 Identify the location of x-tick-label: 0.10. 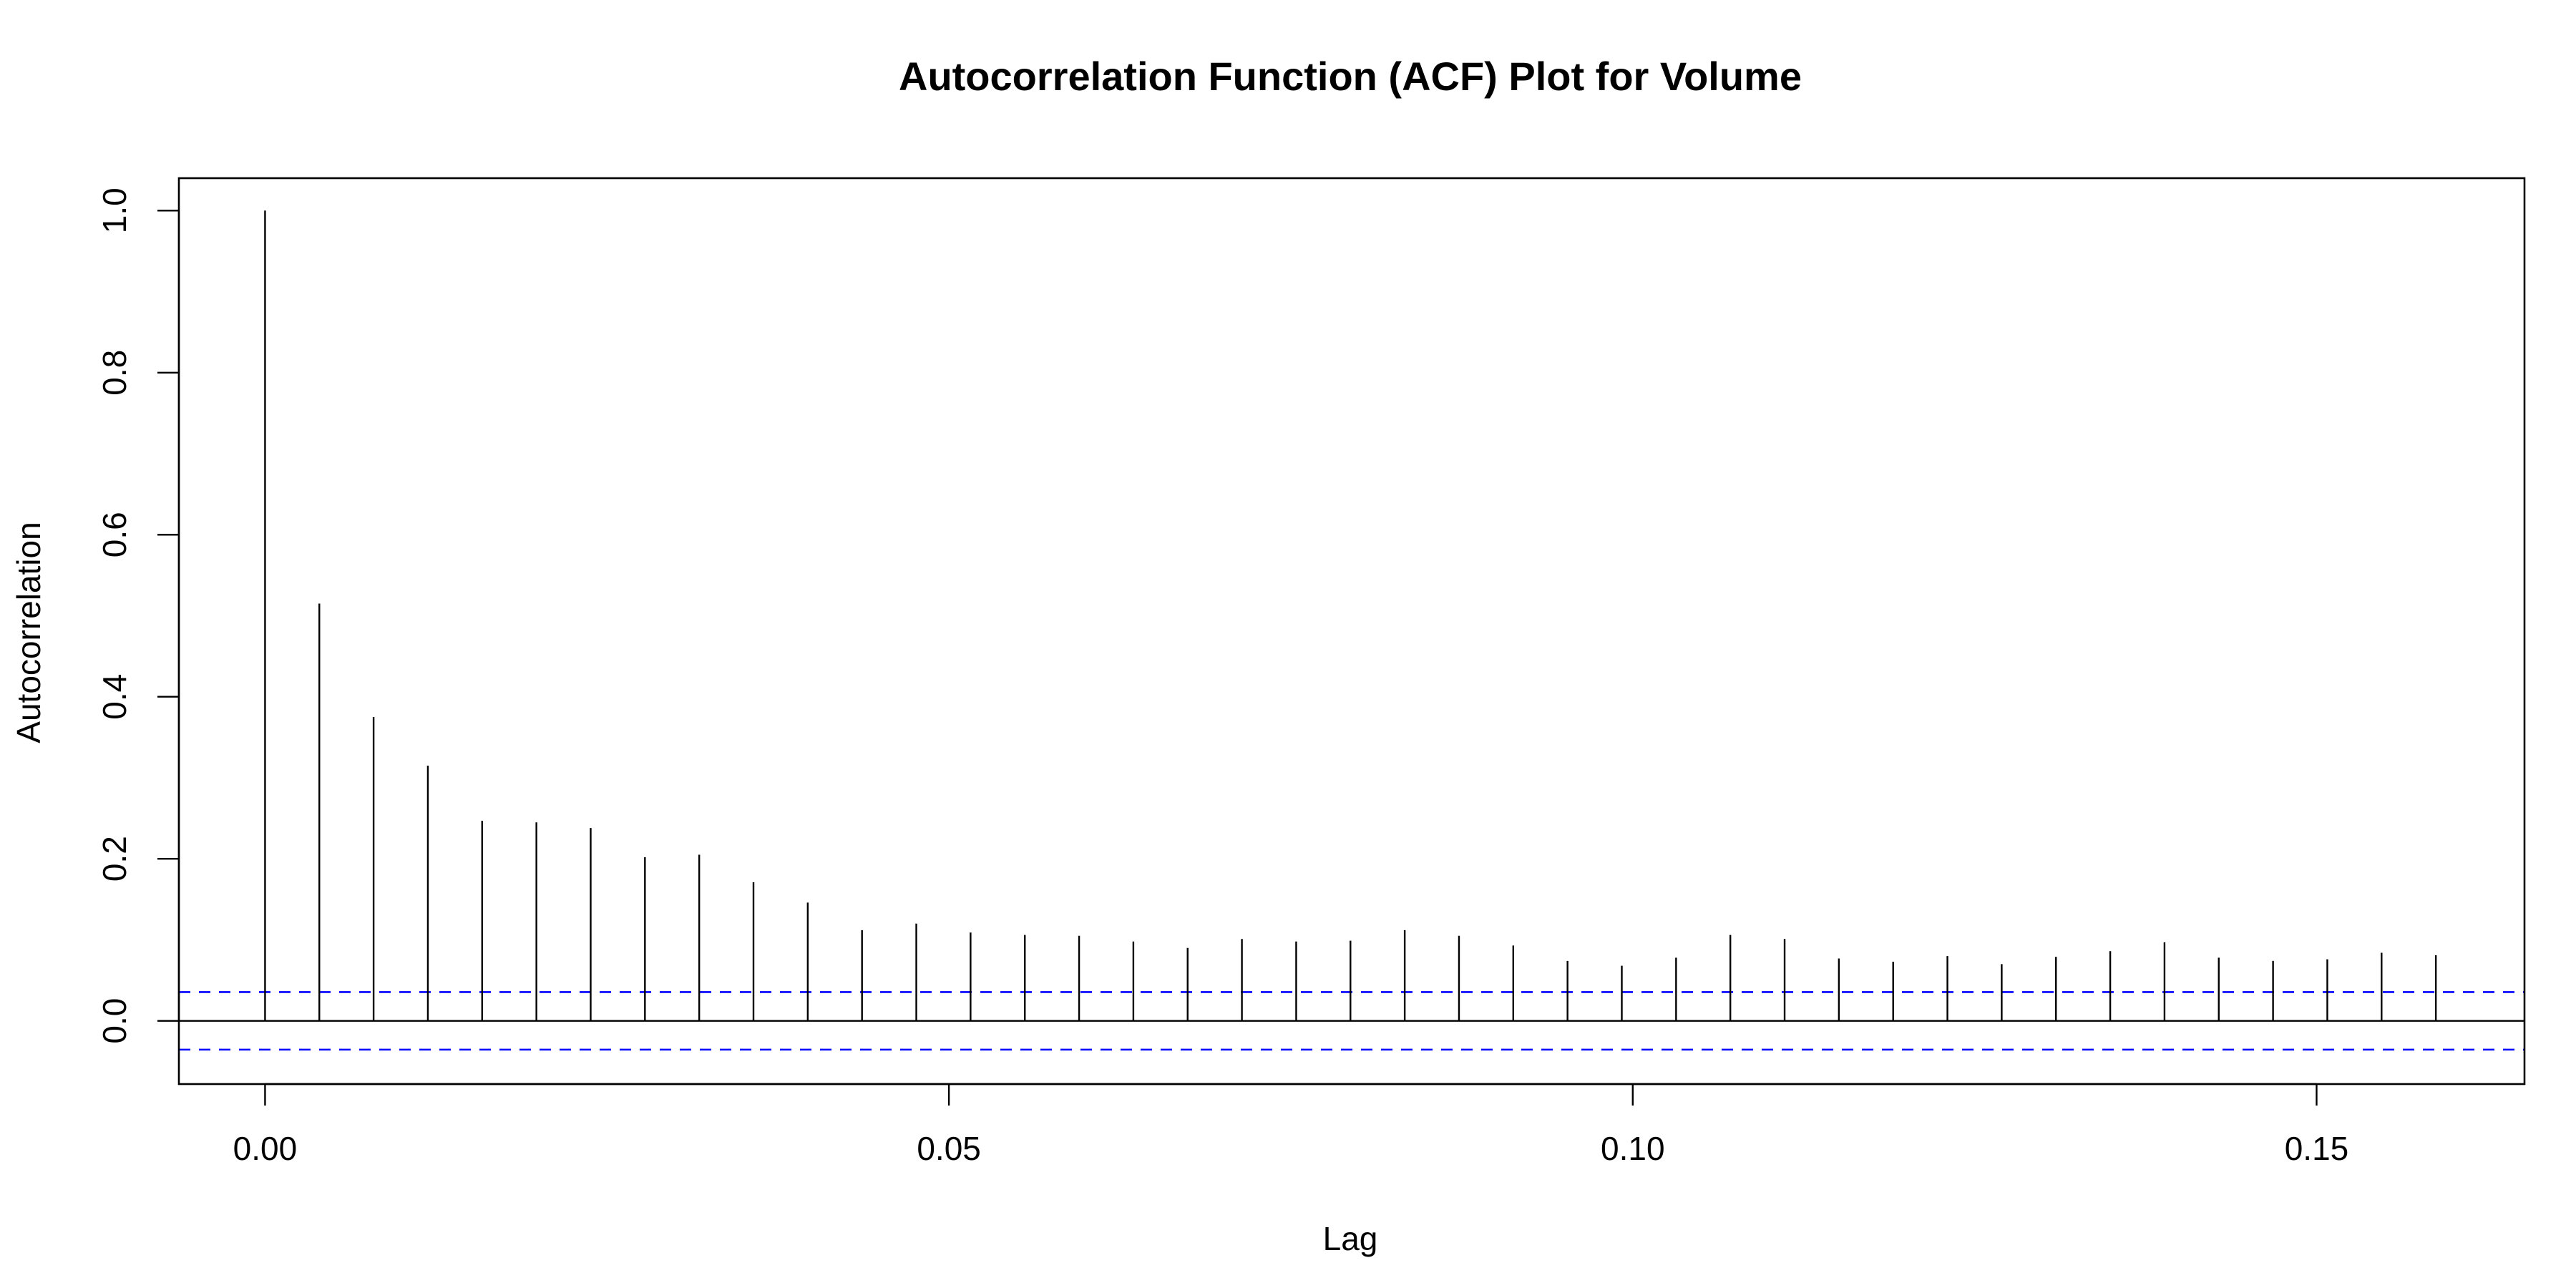
(1633, 1148).